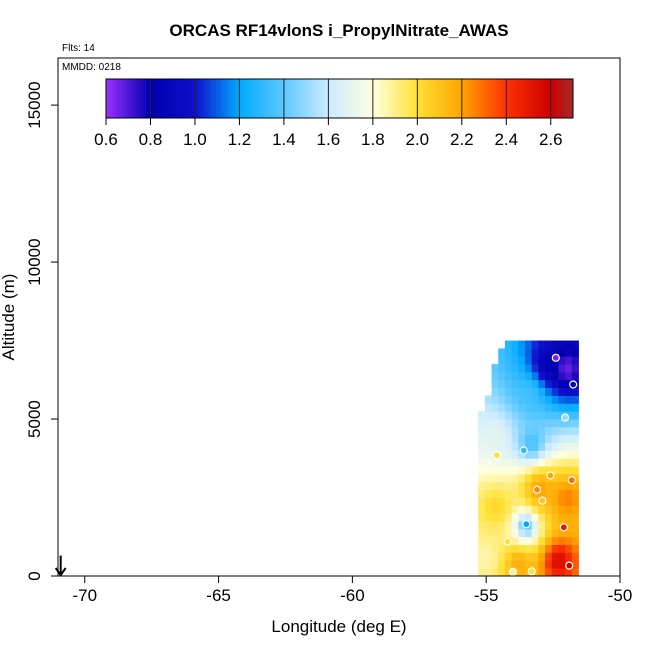 This screenshot has width=650, height=650. I want to click on colorbar-tick-label: 2.6, so click(551, 139).